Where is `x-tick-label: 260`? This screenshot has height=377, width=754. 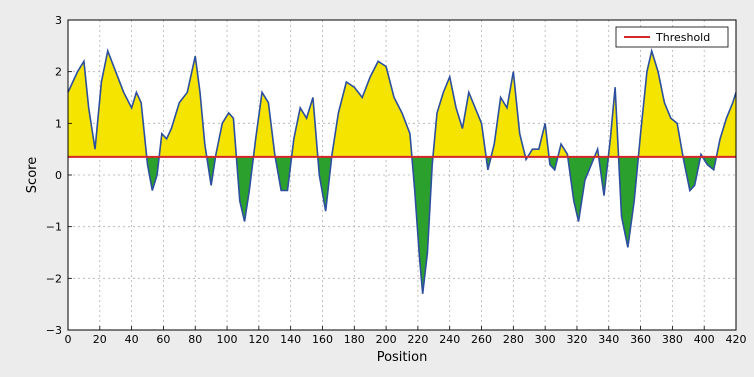
x-tick-label: 260 is located at coordinates (481, 339).